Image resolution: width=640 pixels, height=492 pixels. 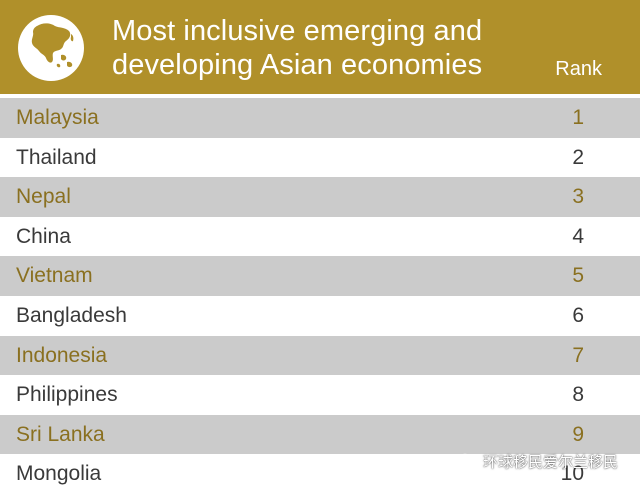 What do you see at coordinates (71, 315) in the screenshot?
I see `country-name: Bangladesh` at bounding box center [71, 315].